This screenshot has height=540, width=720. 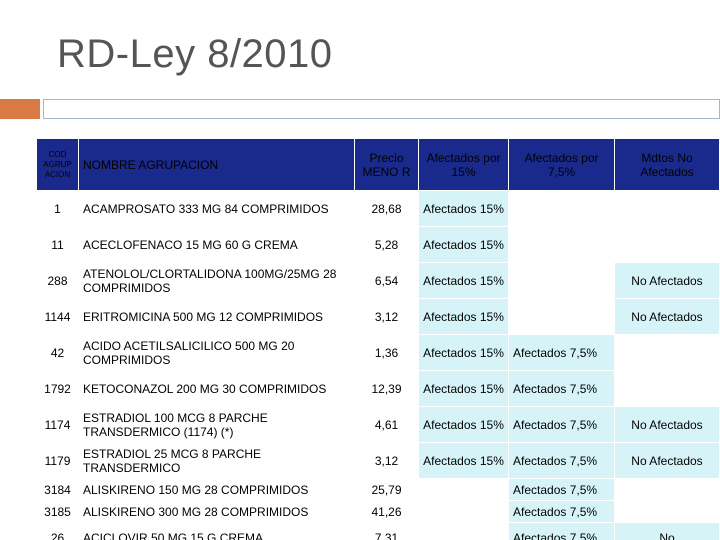 What do you see at coordinates (57, 460) in the screenshot?
I see `cell-cod: 1179` at bounding box center [57, 460].